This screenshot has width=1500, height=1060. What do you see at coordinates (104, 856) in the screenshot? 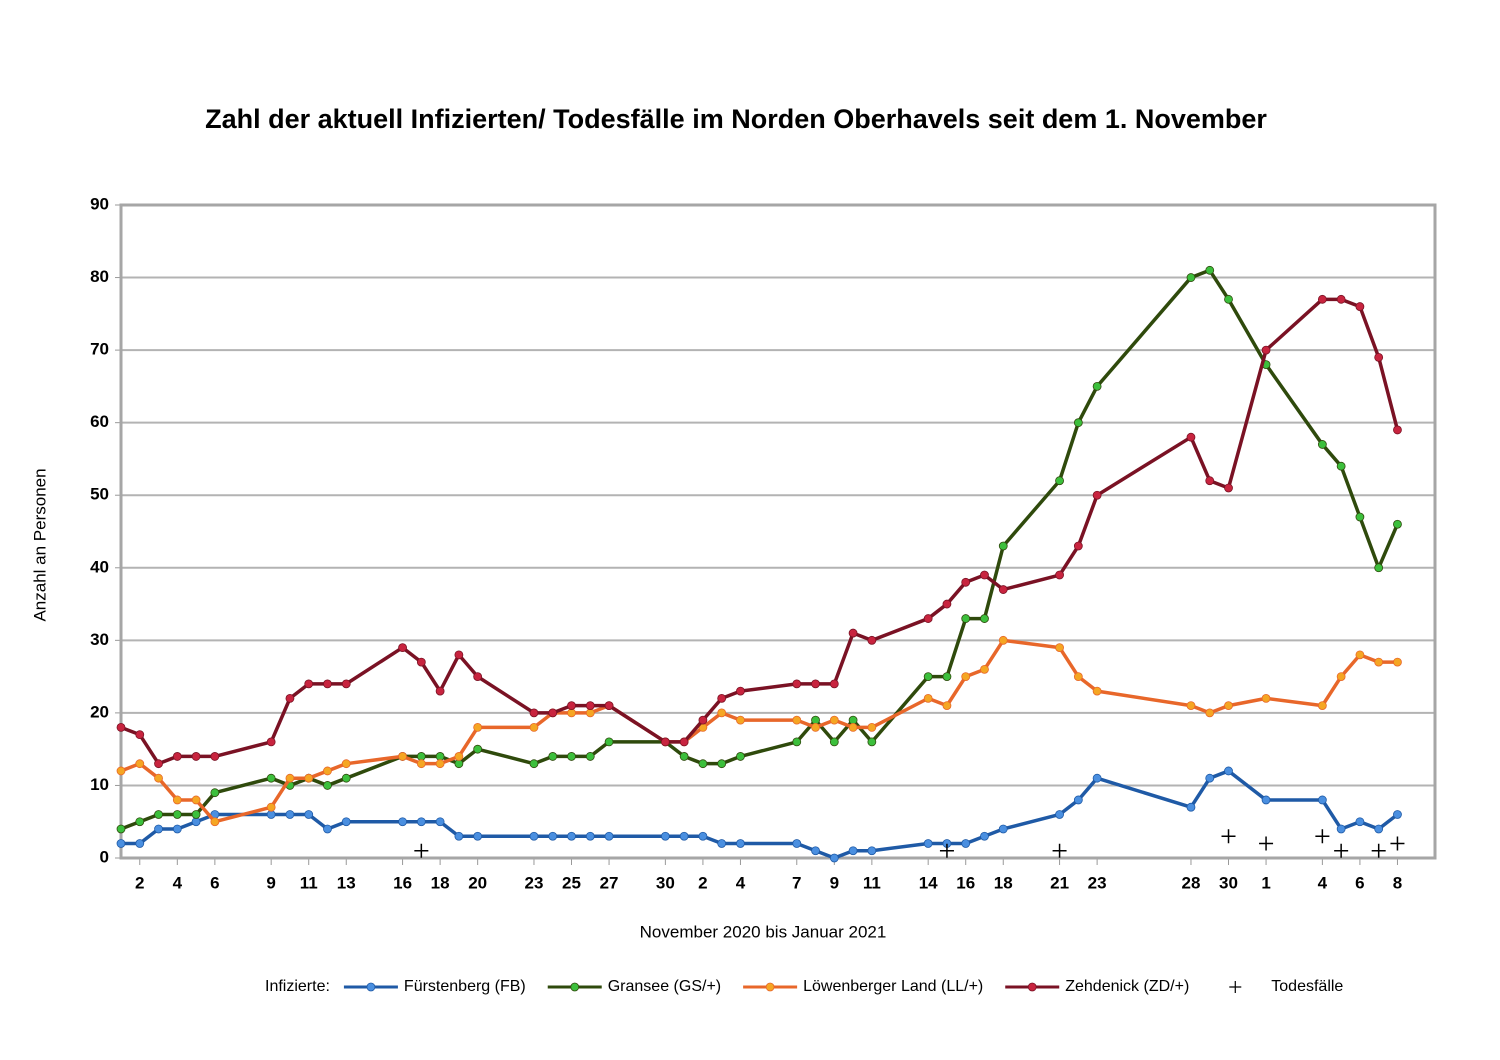
I see `y-tick-label: 0` at bounding box center [104, 856].